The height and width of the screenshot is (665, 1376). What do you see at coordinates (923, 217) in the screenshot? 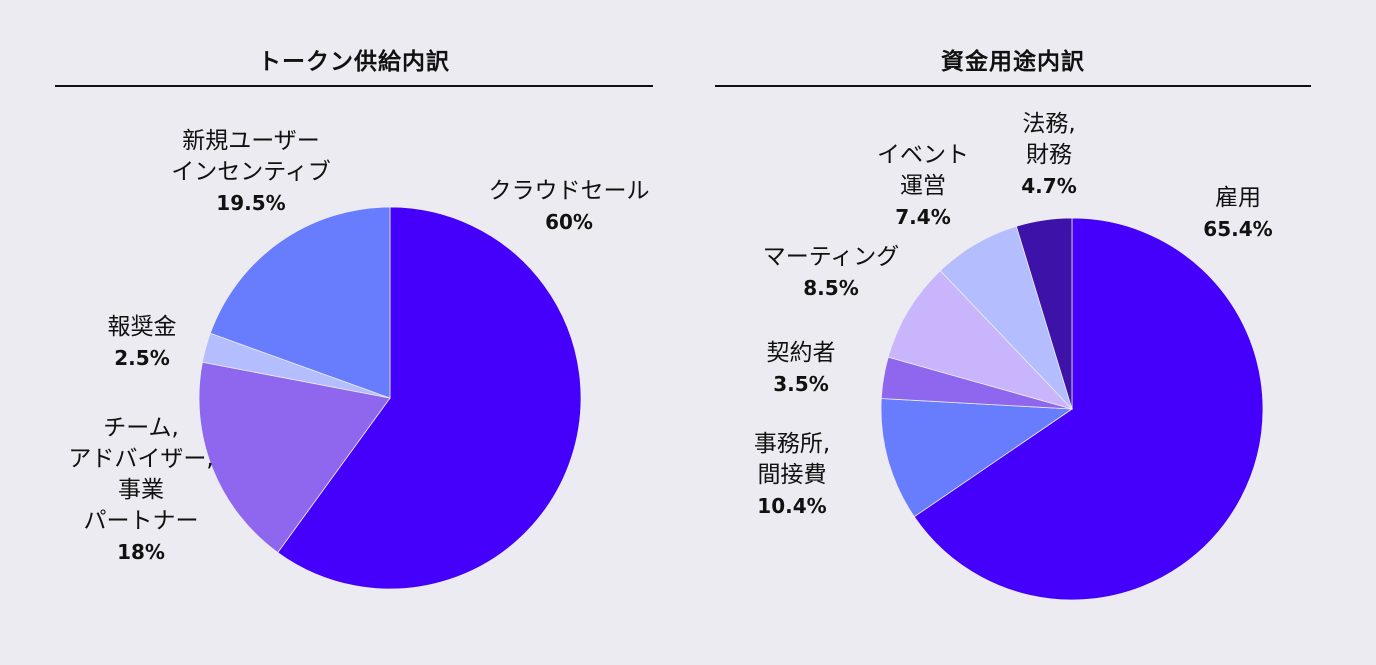
I see `slice-value: 7.4%` at bounding box center [923, 217].